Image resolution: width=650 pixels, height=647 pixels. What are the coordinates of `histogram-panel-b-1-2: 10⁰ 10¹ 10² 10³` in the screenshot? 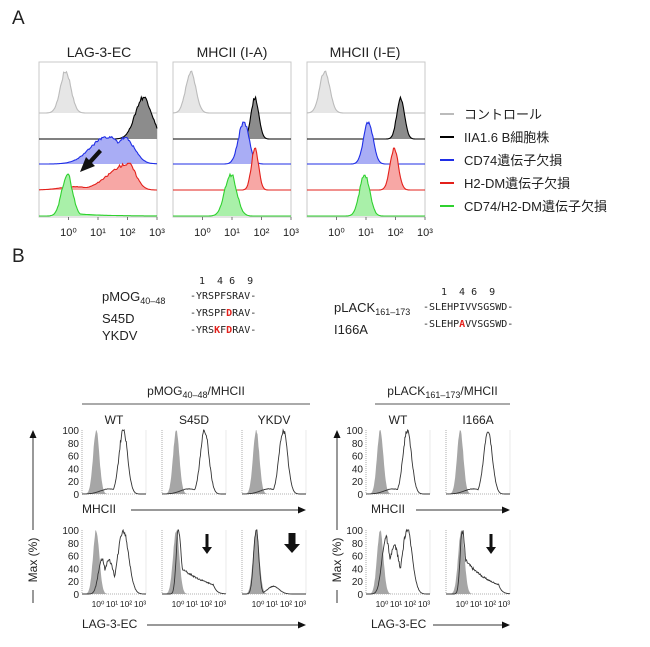 It's located at (273, 569).